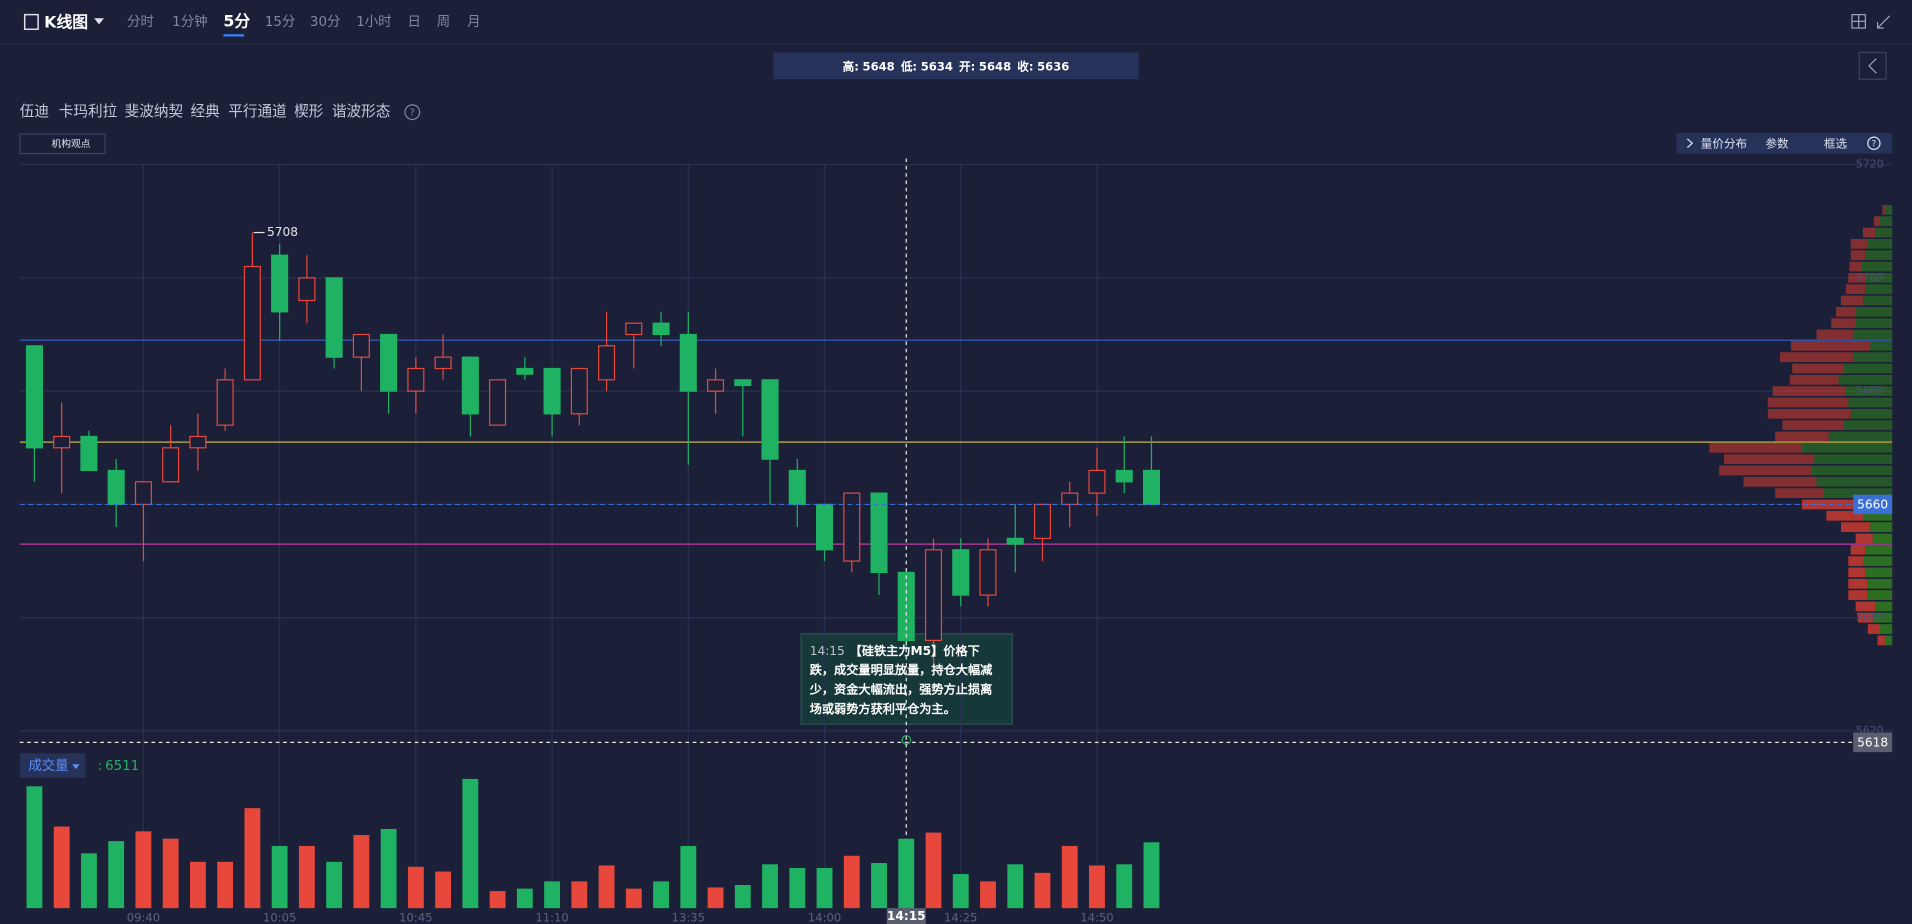 Image resolution: width=1912 pixels, height=924 pixels. I want to click on x-tick-label: 13:35, so click(688, 917).